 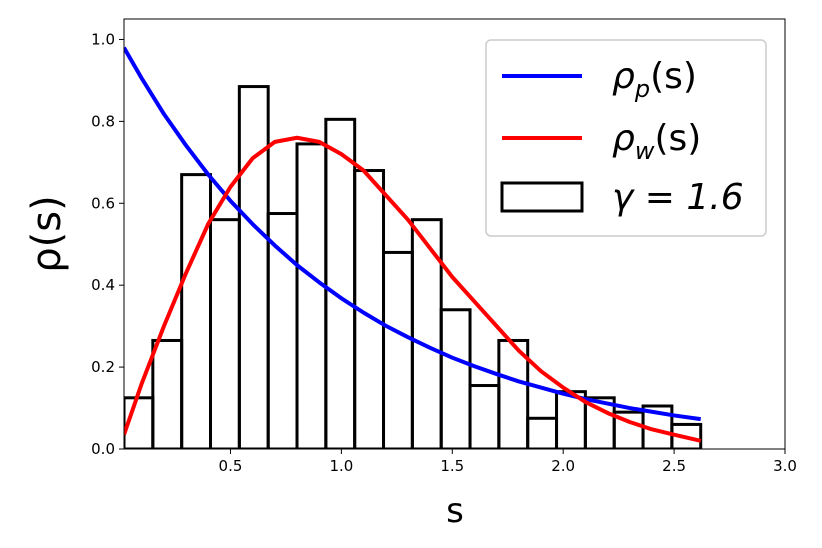 What do you see at coordinates (103, 121) in the screenshot?
I see `y-tick-label: 0.8` at bounding box center [103, 121].